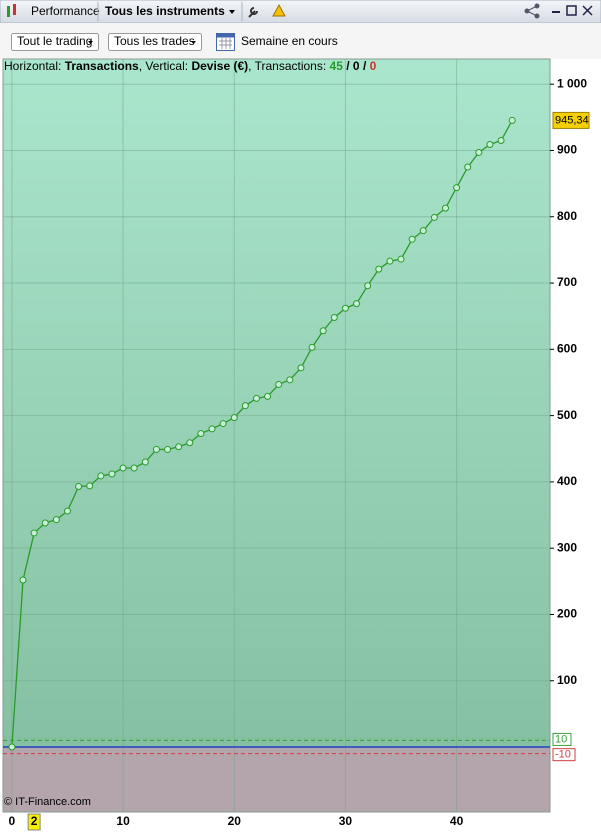 The height and width of the screenshot is (832, 601). What do you see at coordinates (571, 10) in the screenshot?
I see `maximize-button` at bounding box center [571, 10].